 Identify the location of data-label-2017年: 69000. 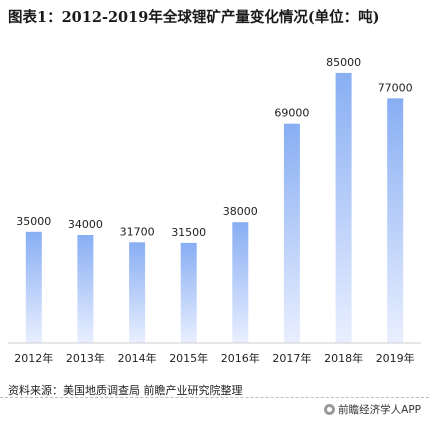
(291, 113).